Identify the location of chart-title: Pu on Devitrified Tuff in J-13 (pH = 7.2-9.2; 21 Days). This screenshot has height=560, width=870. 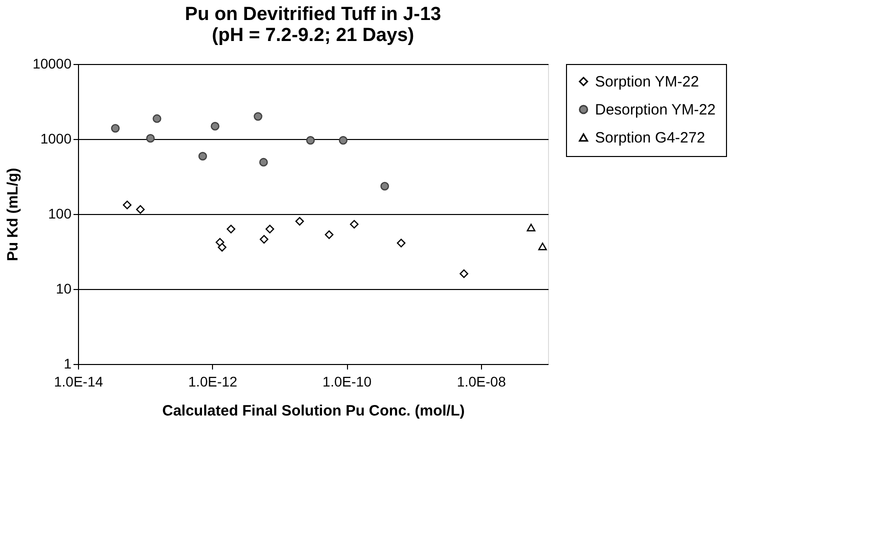
(313, 25).